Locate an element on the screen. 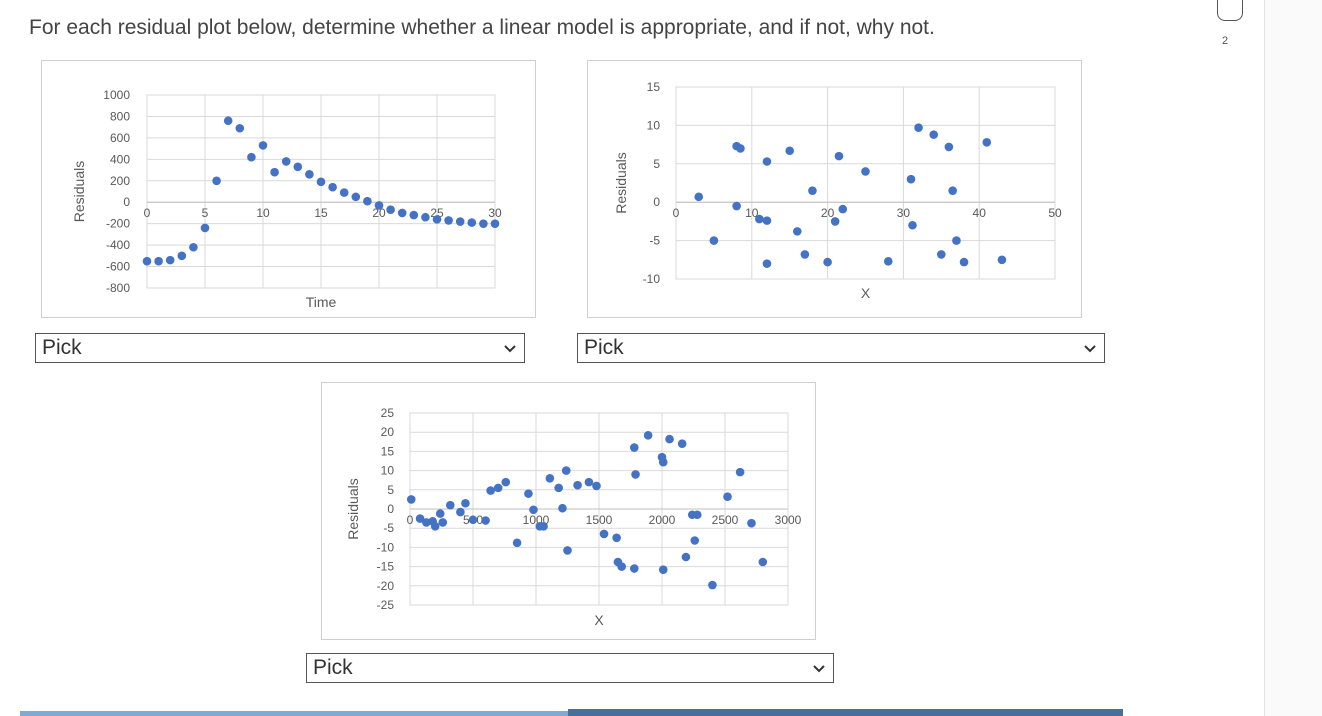 The height and width of the screenshot is (716, 1322). x-tick-label: 50 is located at coordinates (1055, 213).